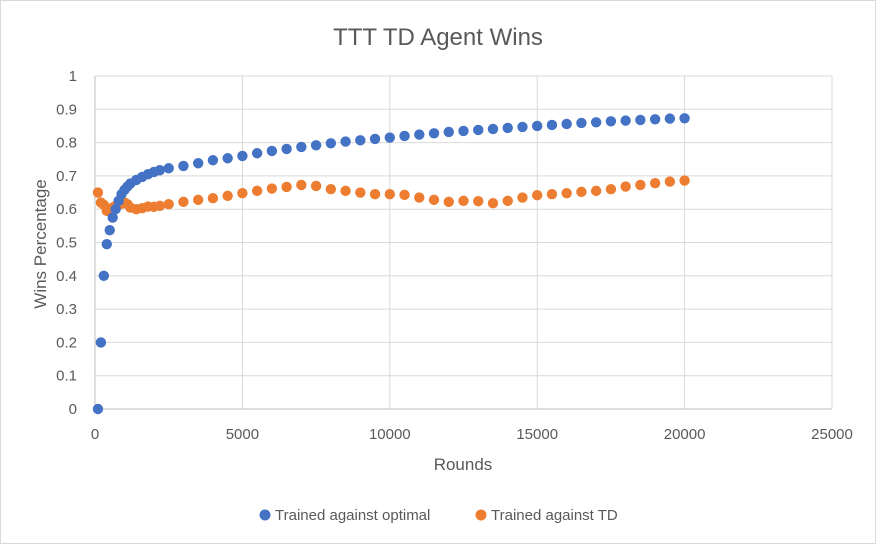 The height and width of the screenshot is (544, 876). Describe the element at coordinates (66, 143) in the screenshot. I see `y-tick-label: 0.8` at that location.